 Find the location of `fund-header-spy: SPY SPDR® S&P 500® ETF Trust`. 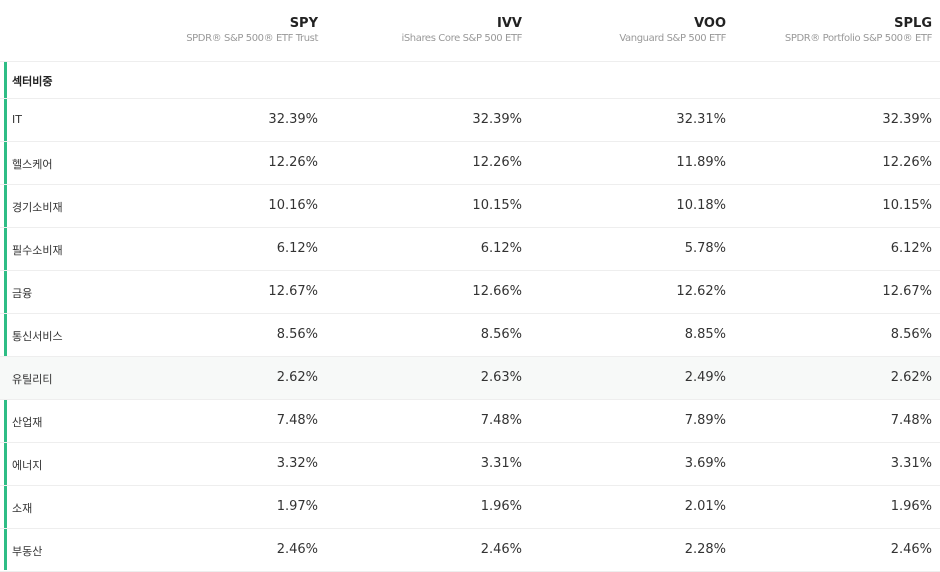

fund-header-spy: SPY SPDR® S&P 500® ETF Trust is located at coordinates (252, 31).